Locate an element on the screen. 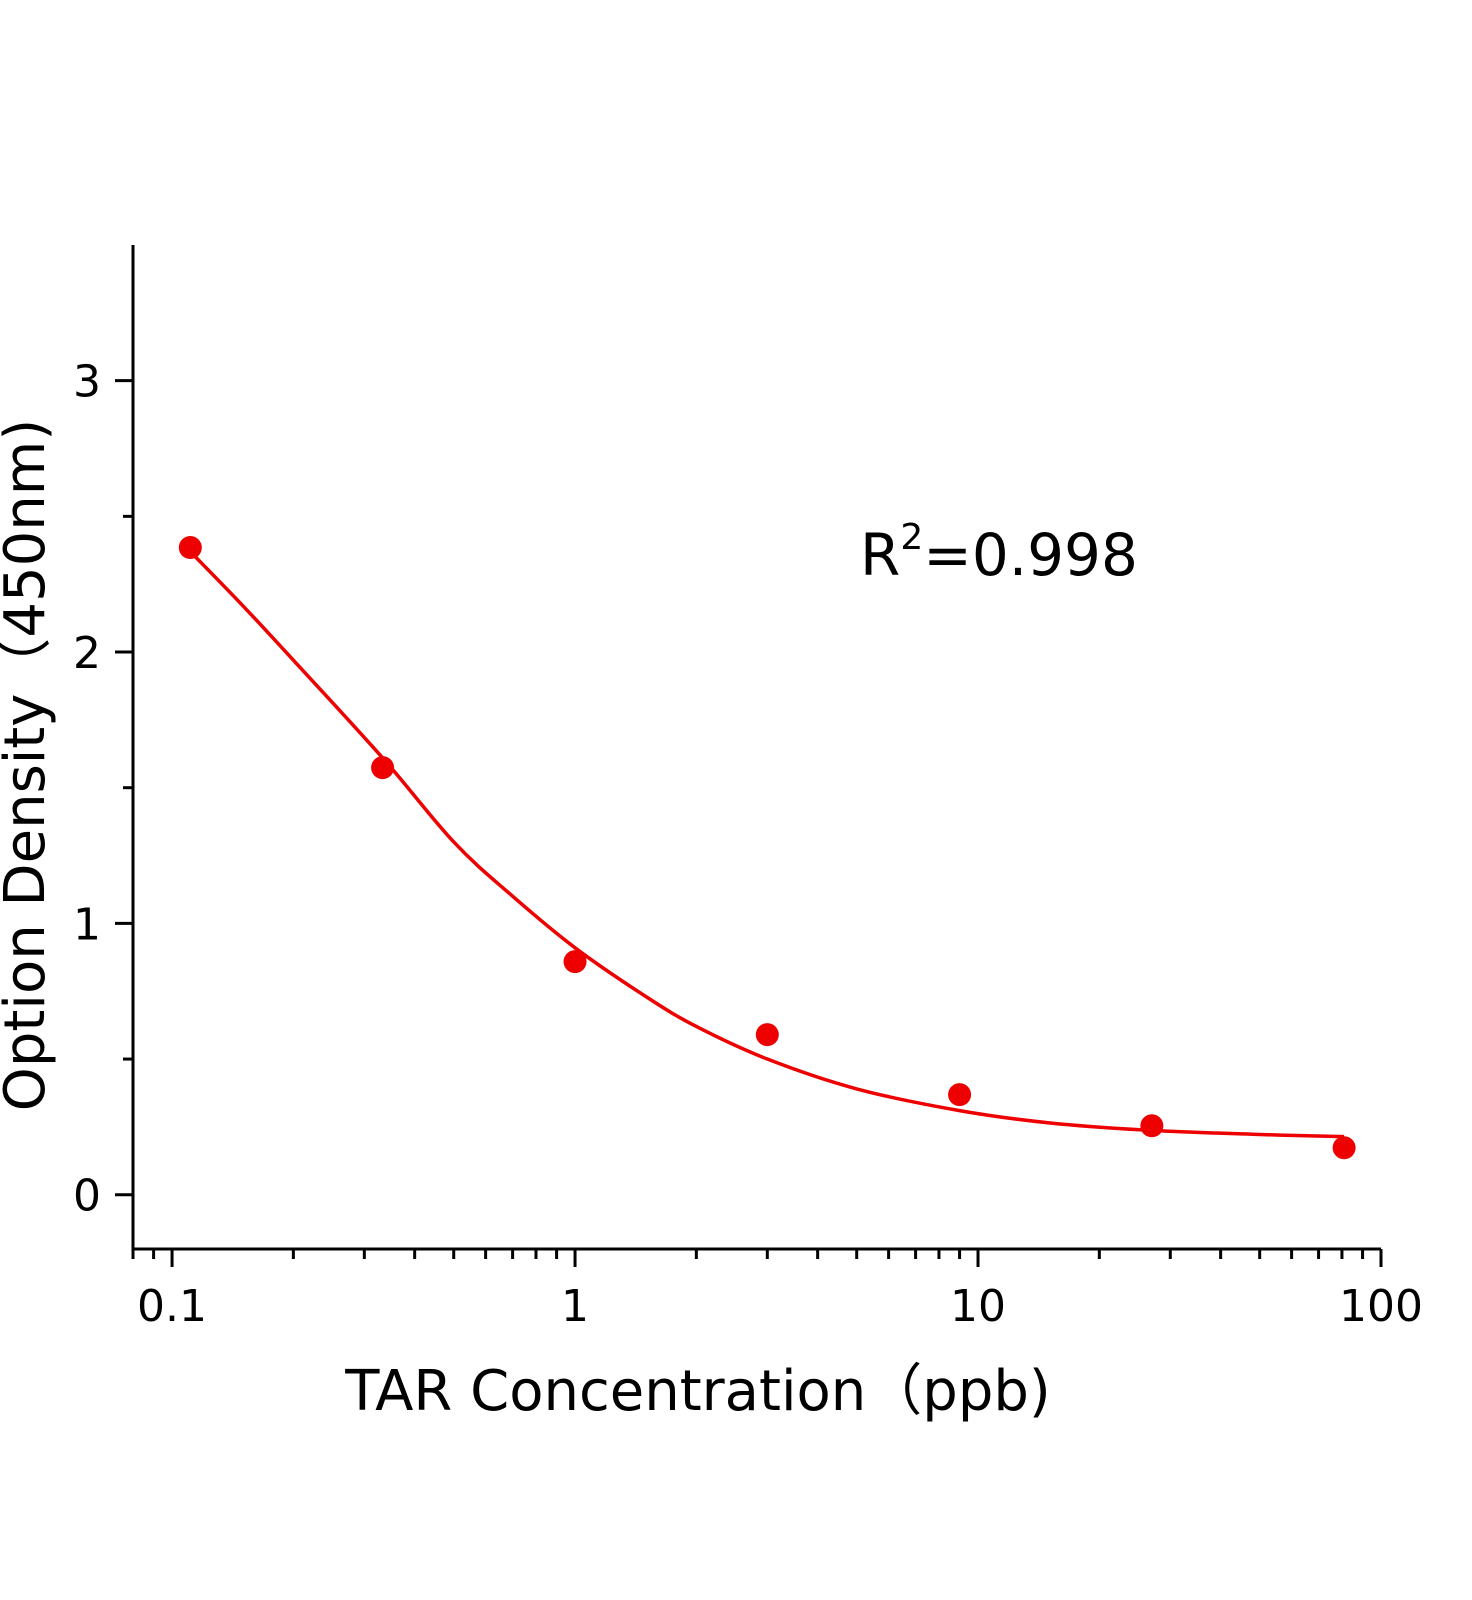 The height and width of the screenshot is (1600, 1472). r-squared-annotation: R2=0.998 is located at coordinates (999, 553).